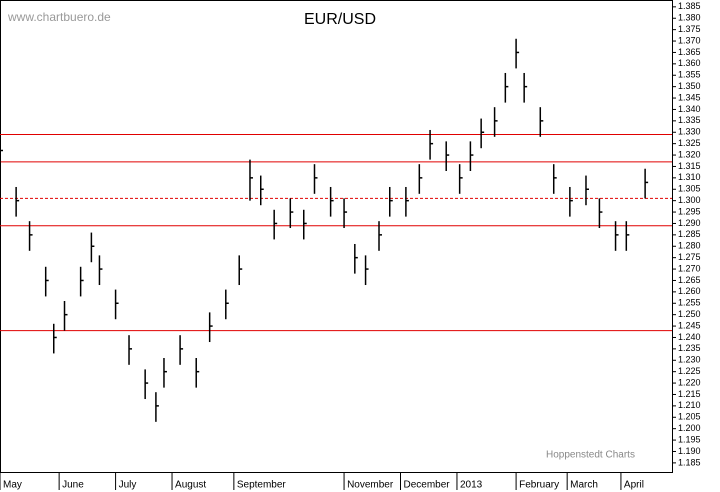 The width and height of the screenshot is (720, 492). Describe the element at coordinates (689, 303) in the screenshot. I see `y-tick-label: 1.255` at that location.